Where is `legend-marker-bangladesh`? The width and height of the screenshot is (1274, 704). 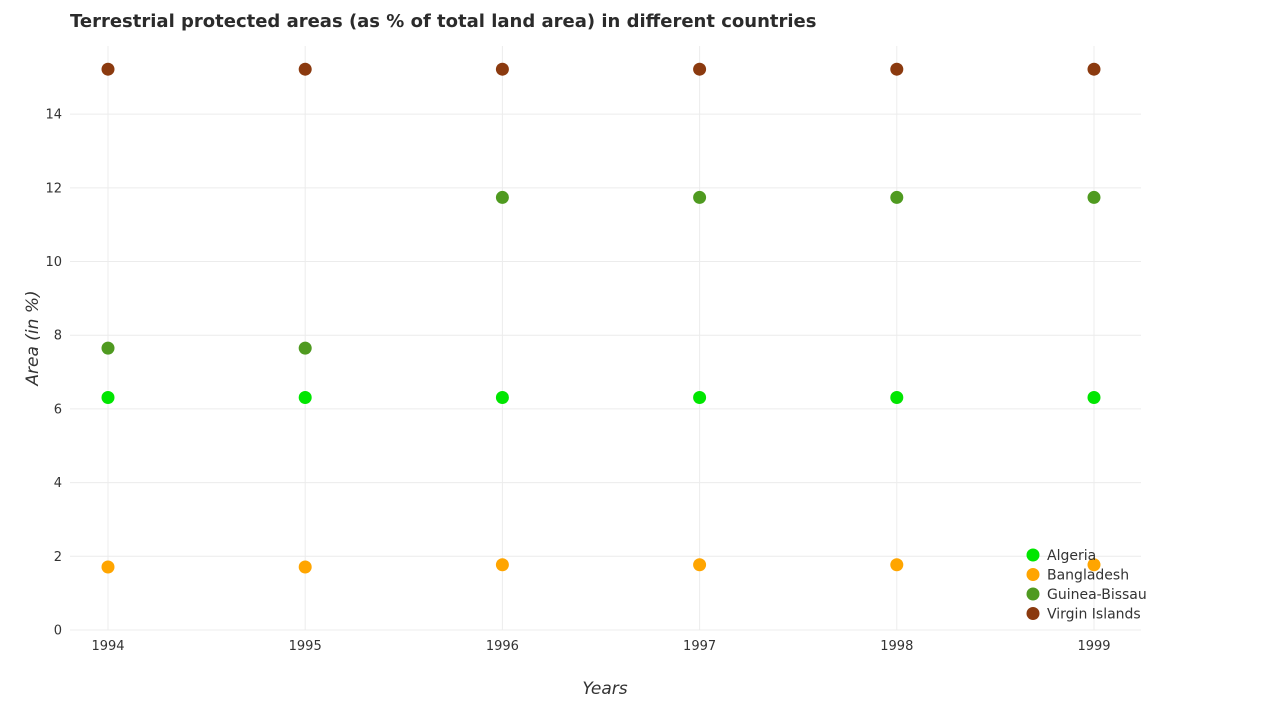 legend-marker-bangladesh is located at coordinates (1033, 574).